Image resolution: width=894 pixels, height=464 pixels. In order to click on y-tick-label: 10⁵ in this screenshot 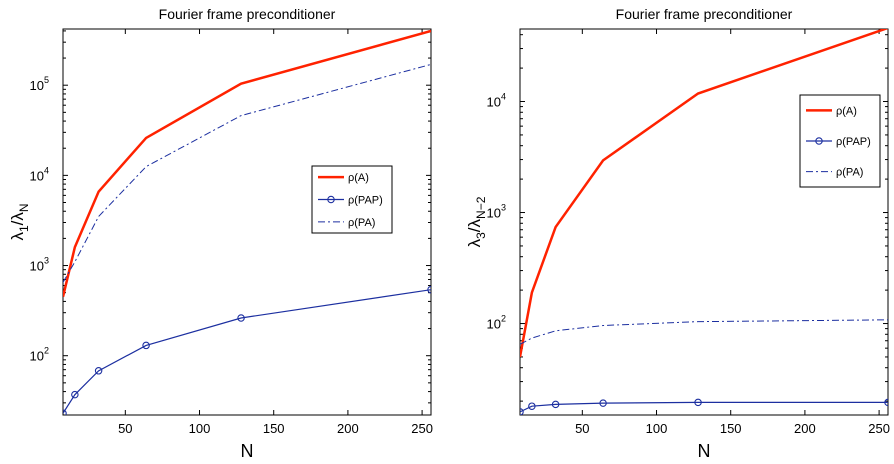, I will do `click(39, 84)`.